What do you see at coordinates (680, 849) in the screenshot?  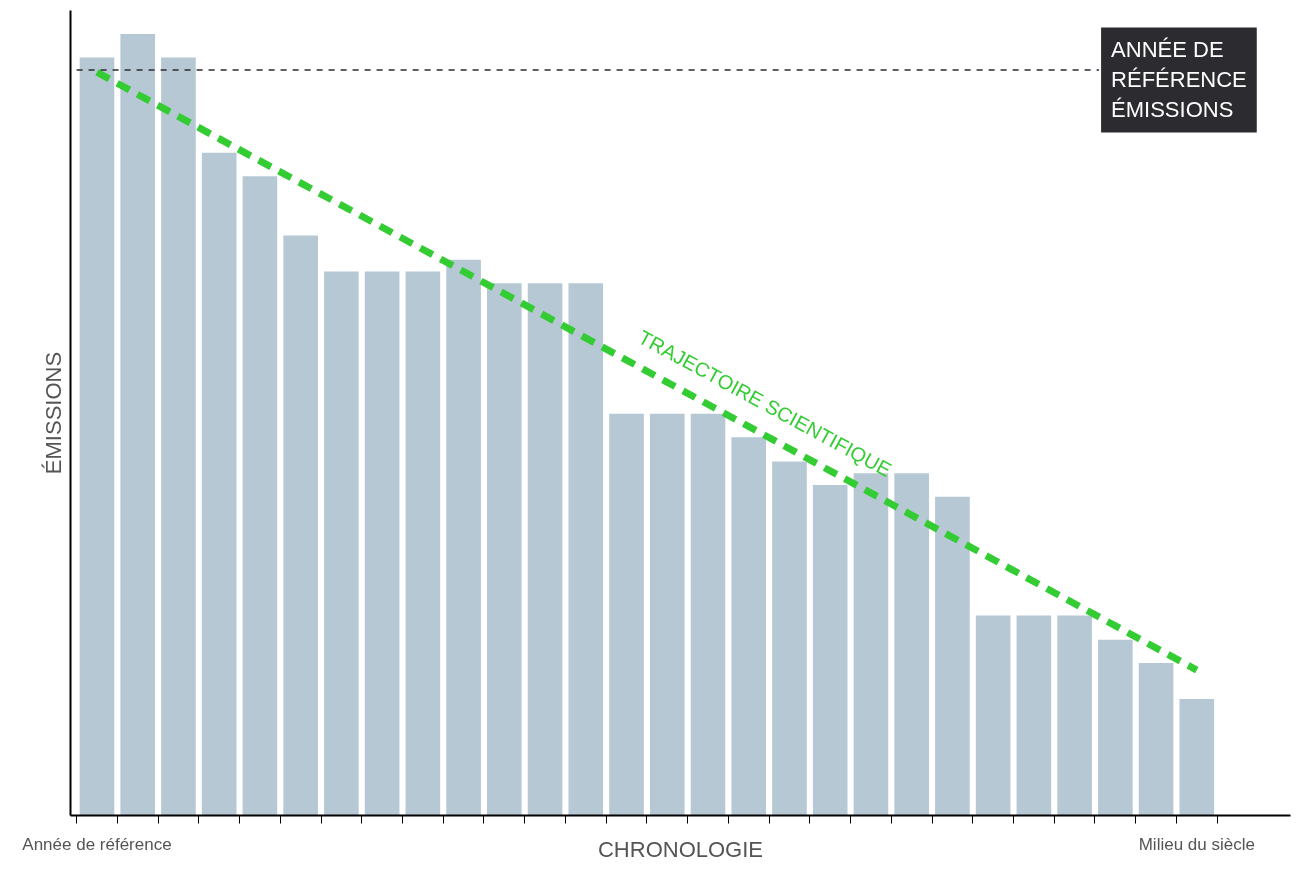 I see `x-axis-title: CHRONOLOGIE` at bounding box center [680, 849].